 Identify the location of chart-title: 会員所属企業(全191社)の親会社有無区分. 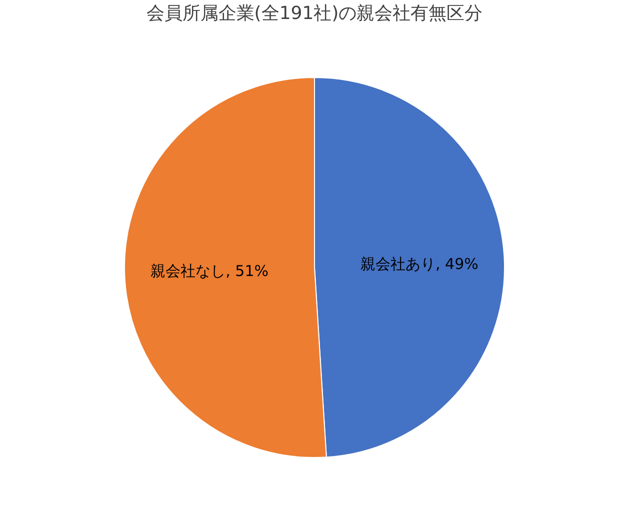
(314, 13).